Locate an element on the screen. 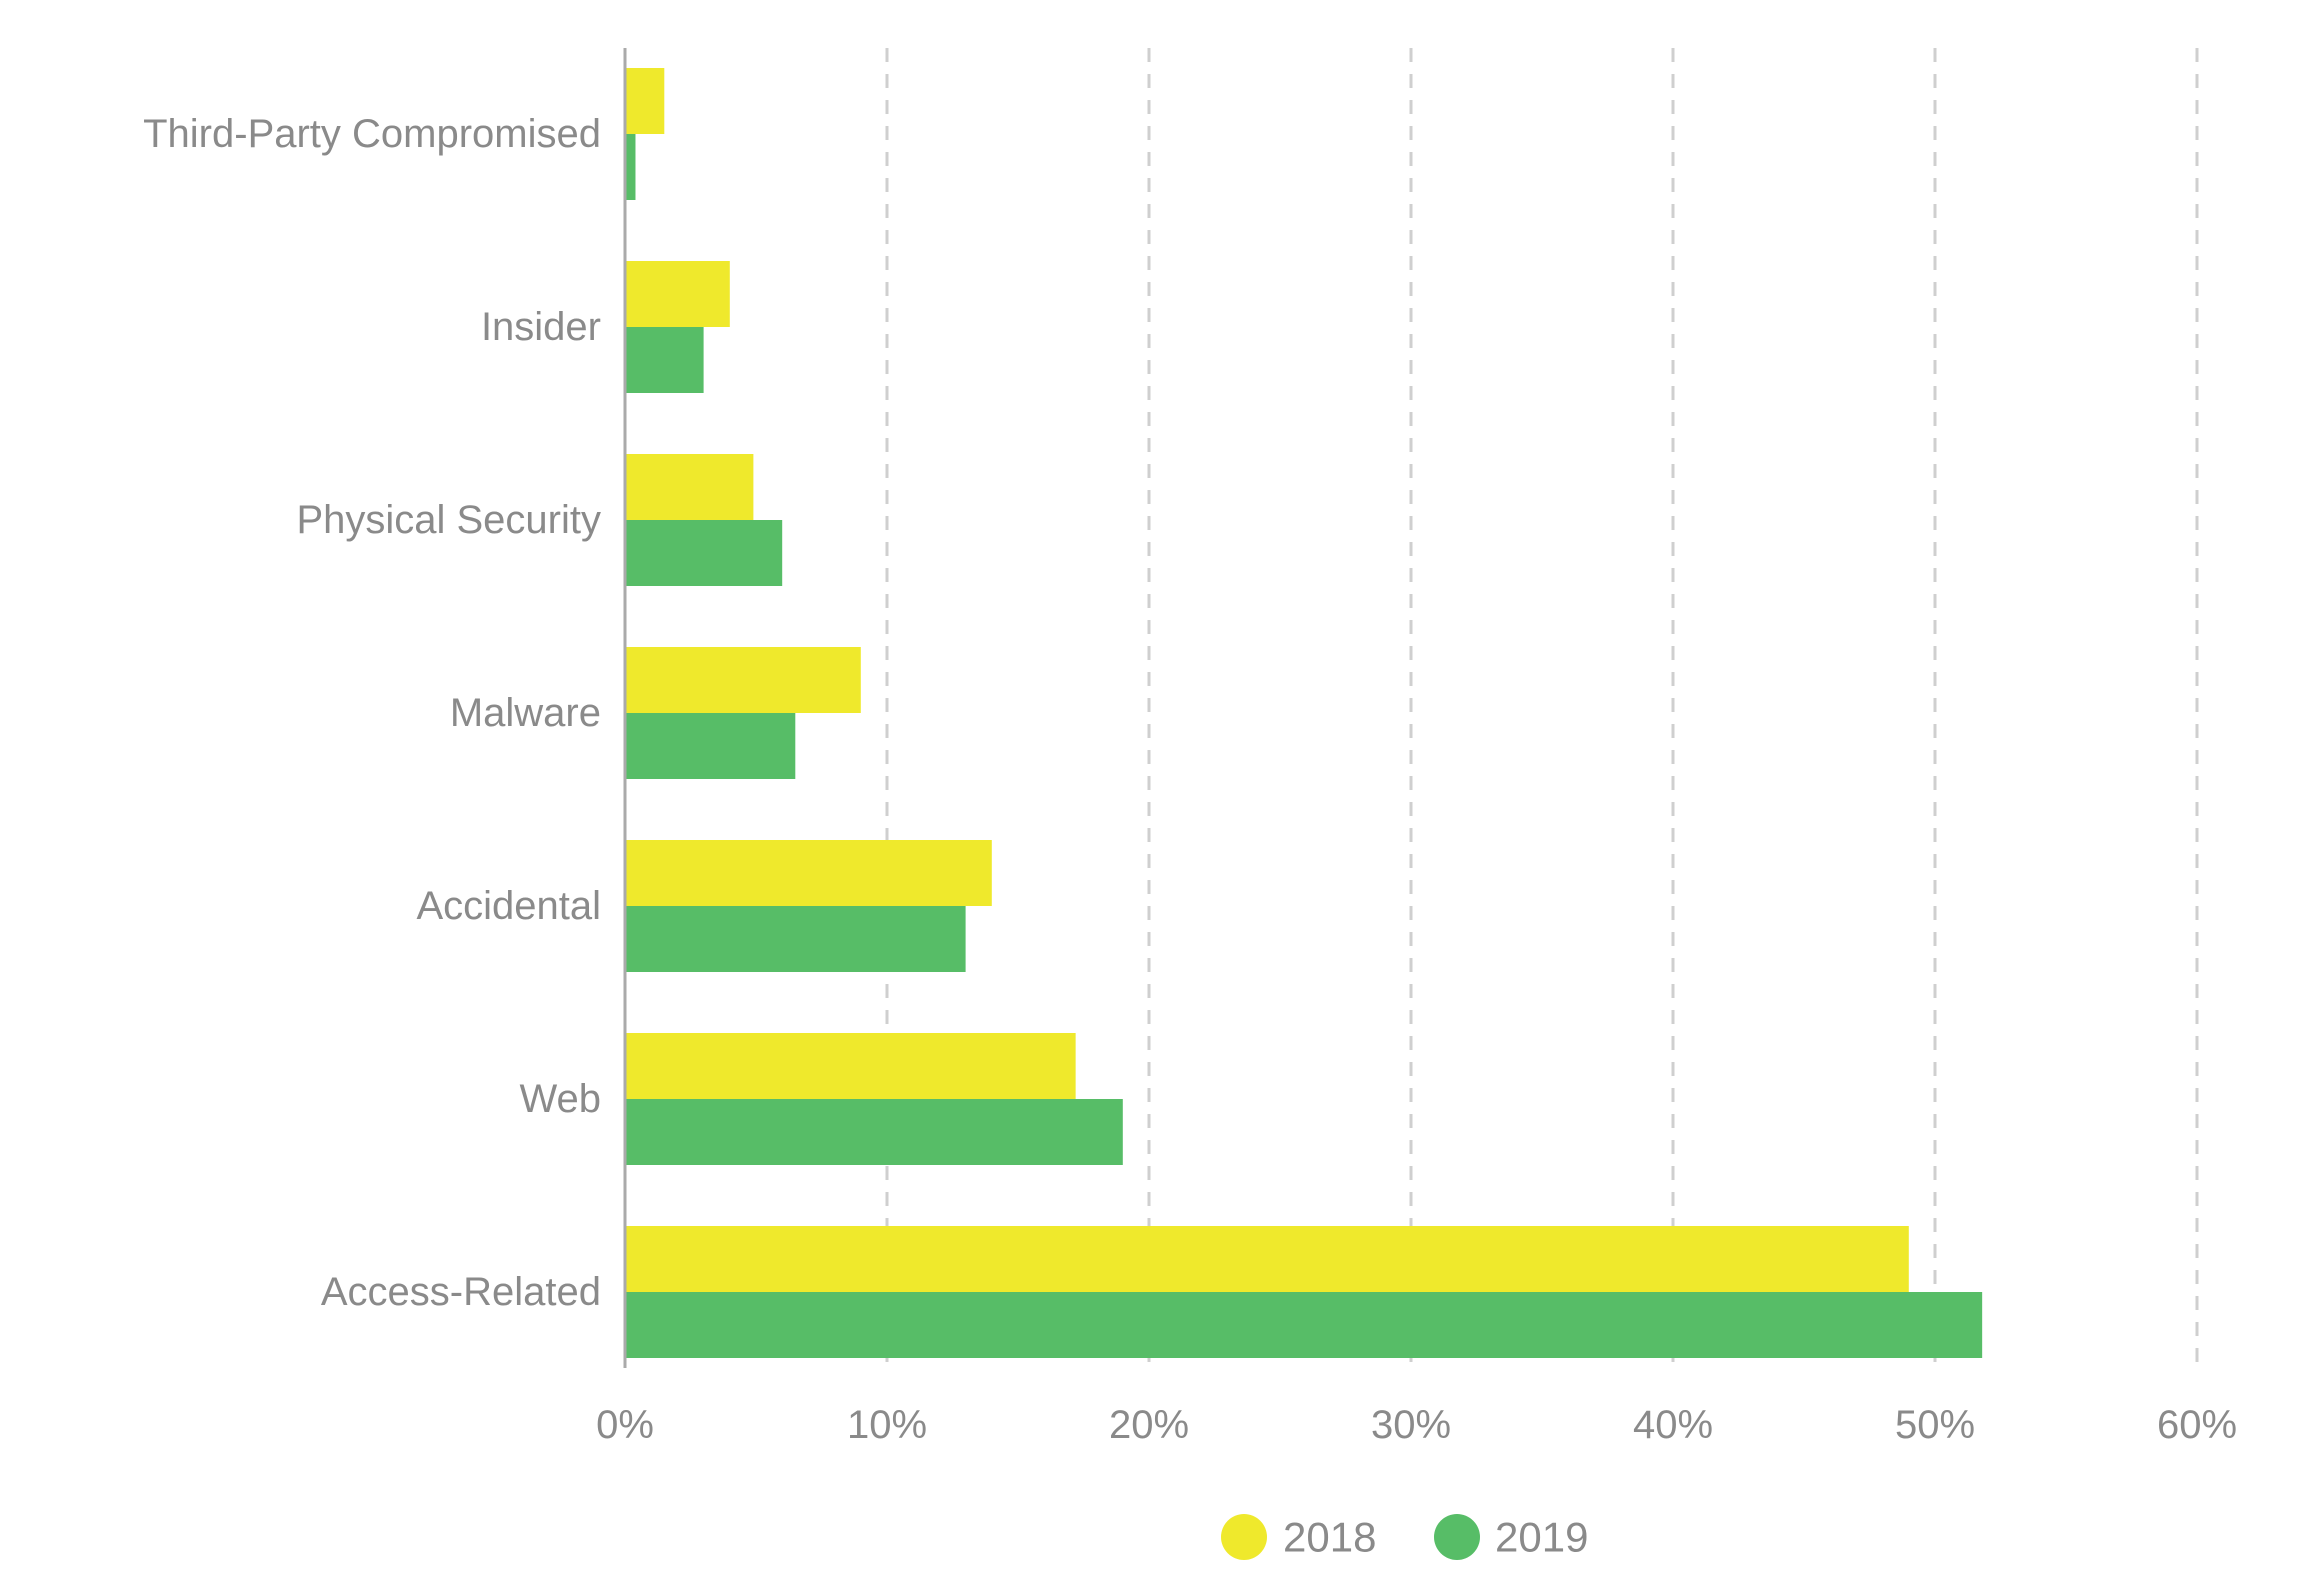  category-label-web: Web is located at coordinates (560, 1099).